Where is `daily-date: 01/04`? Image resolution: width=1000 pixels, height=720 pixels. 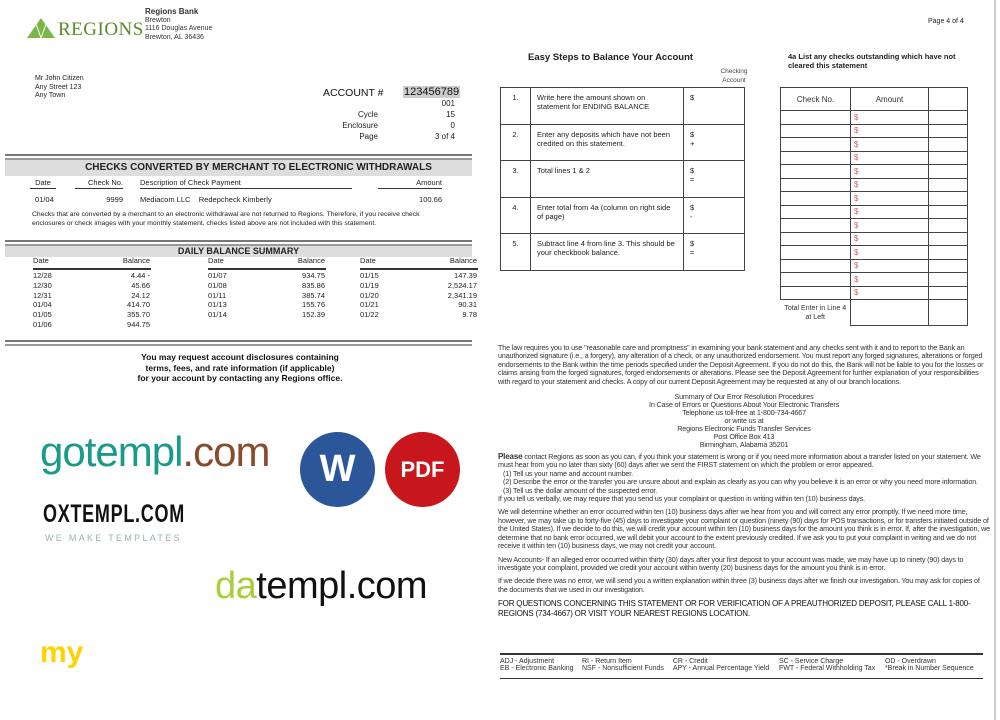 daily-date: 01/04 is located at coordinates (42, 305).